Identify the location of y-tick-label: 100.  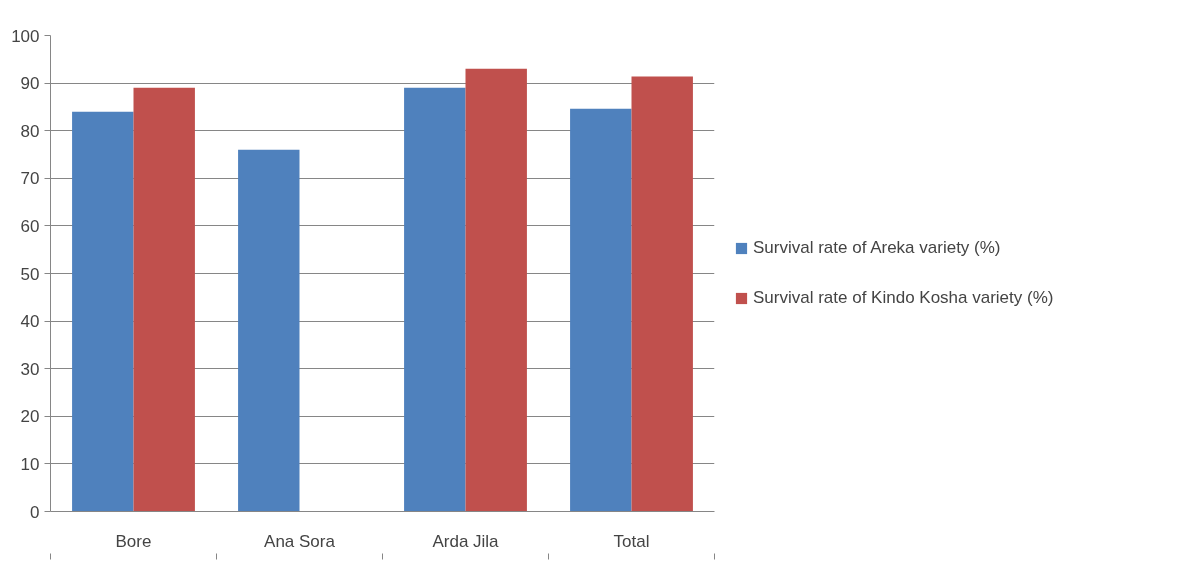
(25, 36).